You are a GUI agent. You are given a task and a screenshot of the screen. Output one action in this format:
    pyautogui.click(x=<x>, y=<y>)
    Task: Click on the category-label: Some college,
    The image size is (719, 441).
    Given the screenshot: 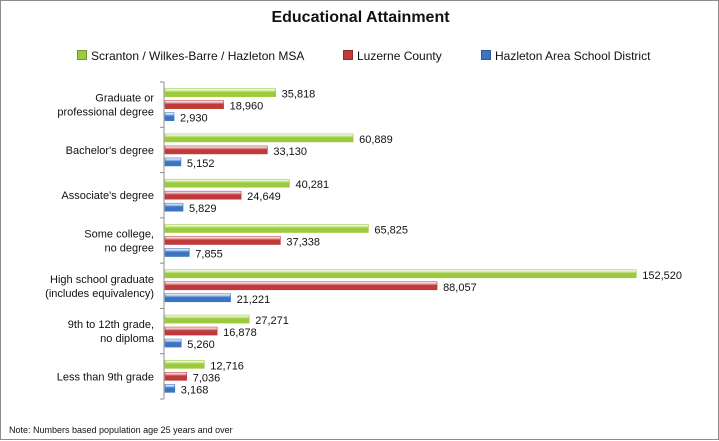 What is the action you would take?
    pyautogui.click(x=119, y=235)
    